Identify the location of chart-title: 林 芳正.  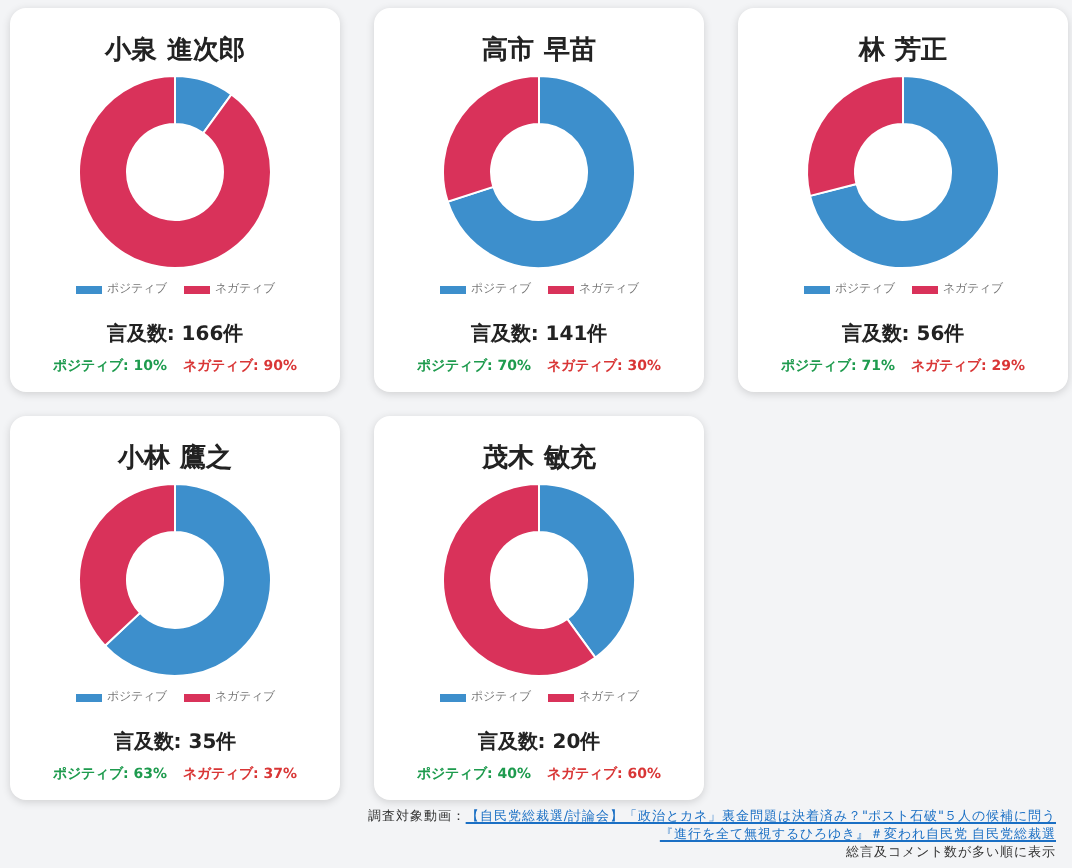
(902, 51).